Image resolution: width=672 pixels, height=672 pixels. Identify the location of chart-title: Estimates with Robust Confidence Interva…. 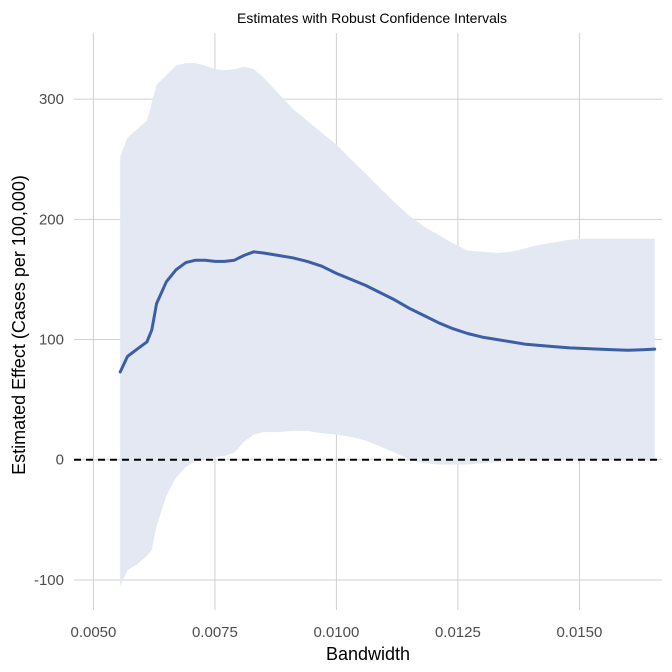
(372, 18).